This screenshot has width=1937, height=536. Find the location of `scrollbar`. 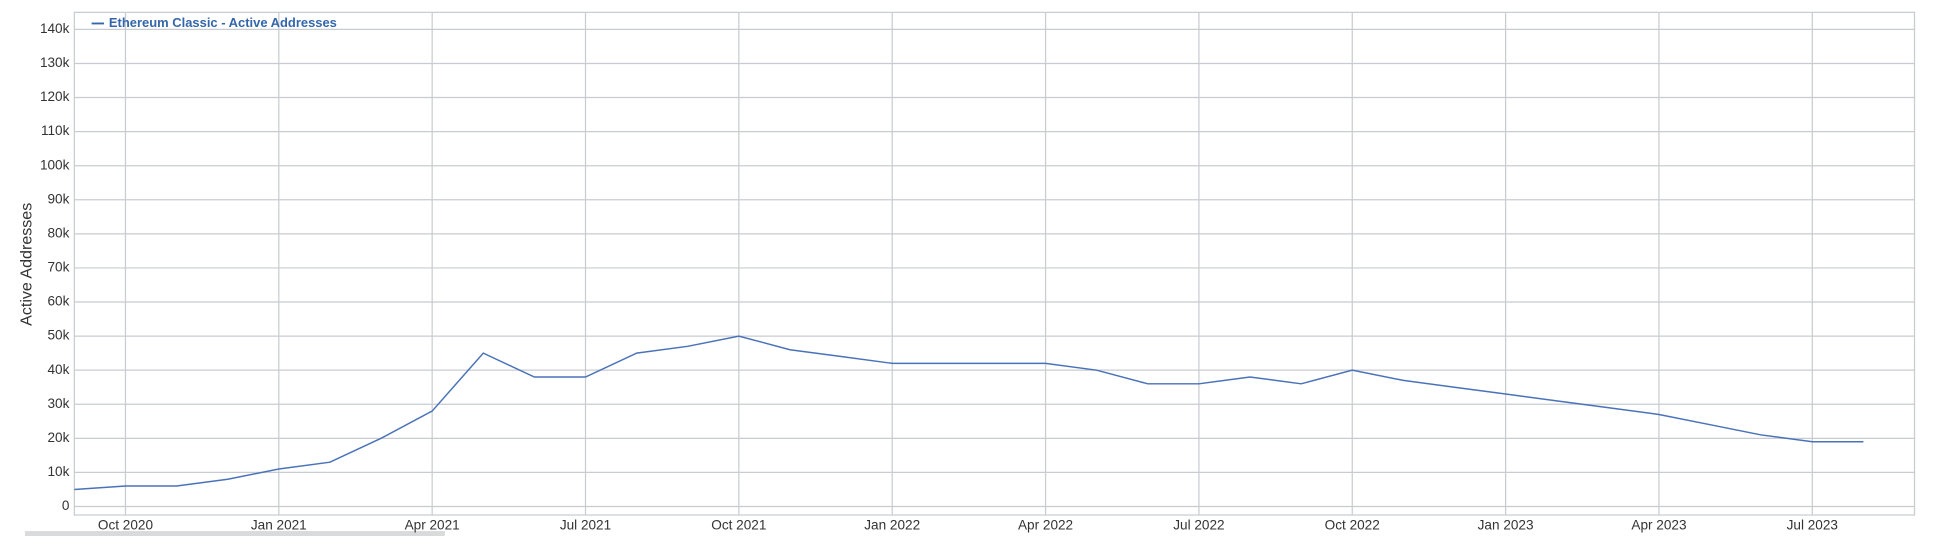

scrollbar is located at coordinates (234, 533).